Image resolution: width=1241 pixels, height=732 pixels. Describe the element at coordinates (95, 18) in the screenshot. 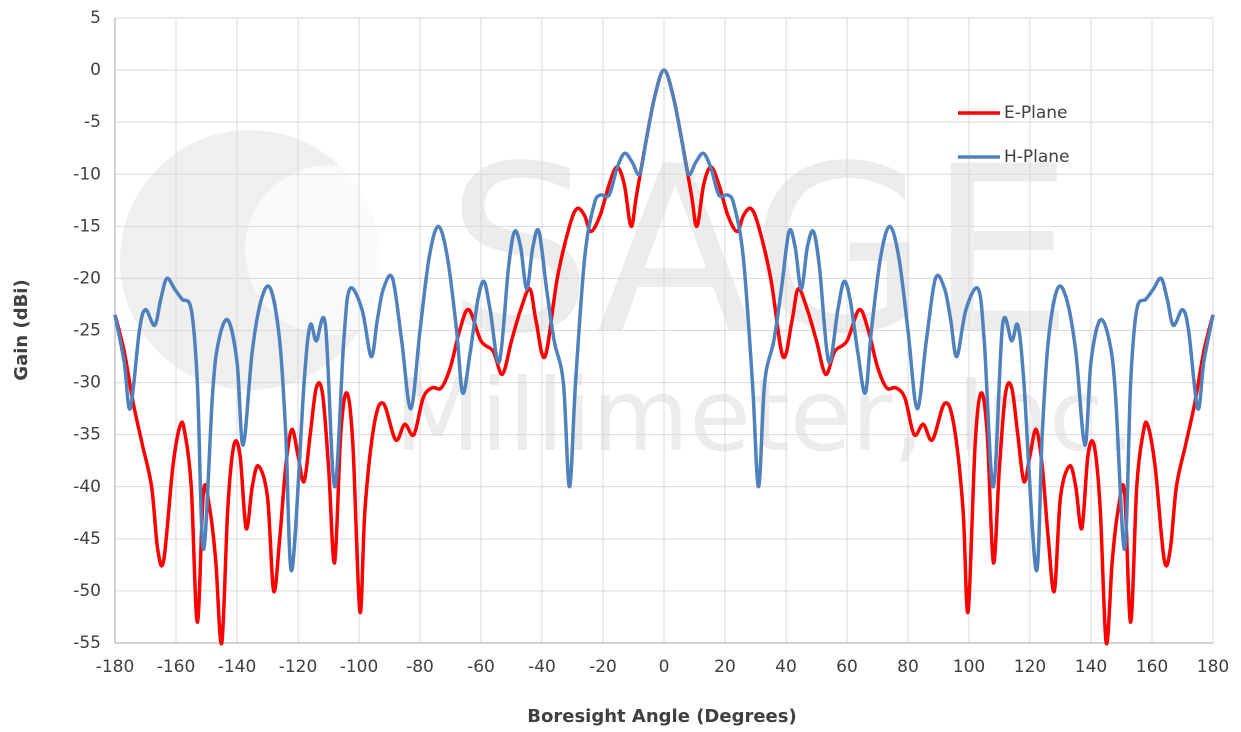

I see `y-tick-label: 5` at that location.